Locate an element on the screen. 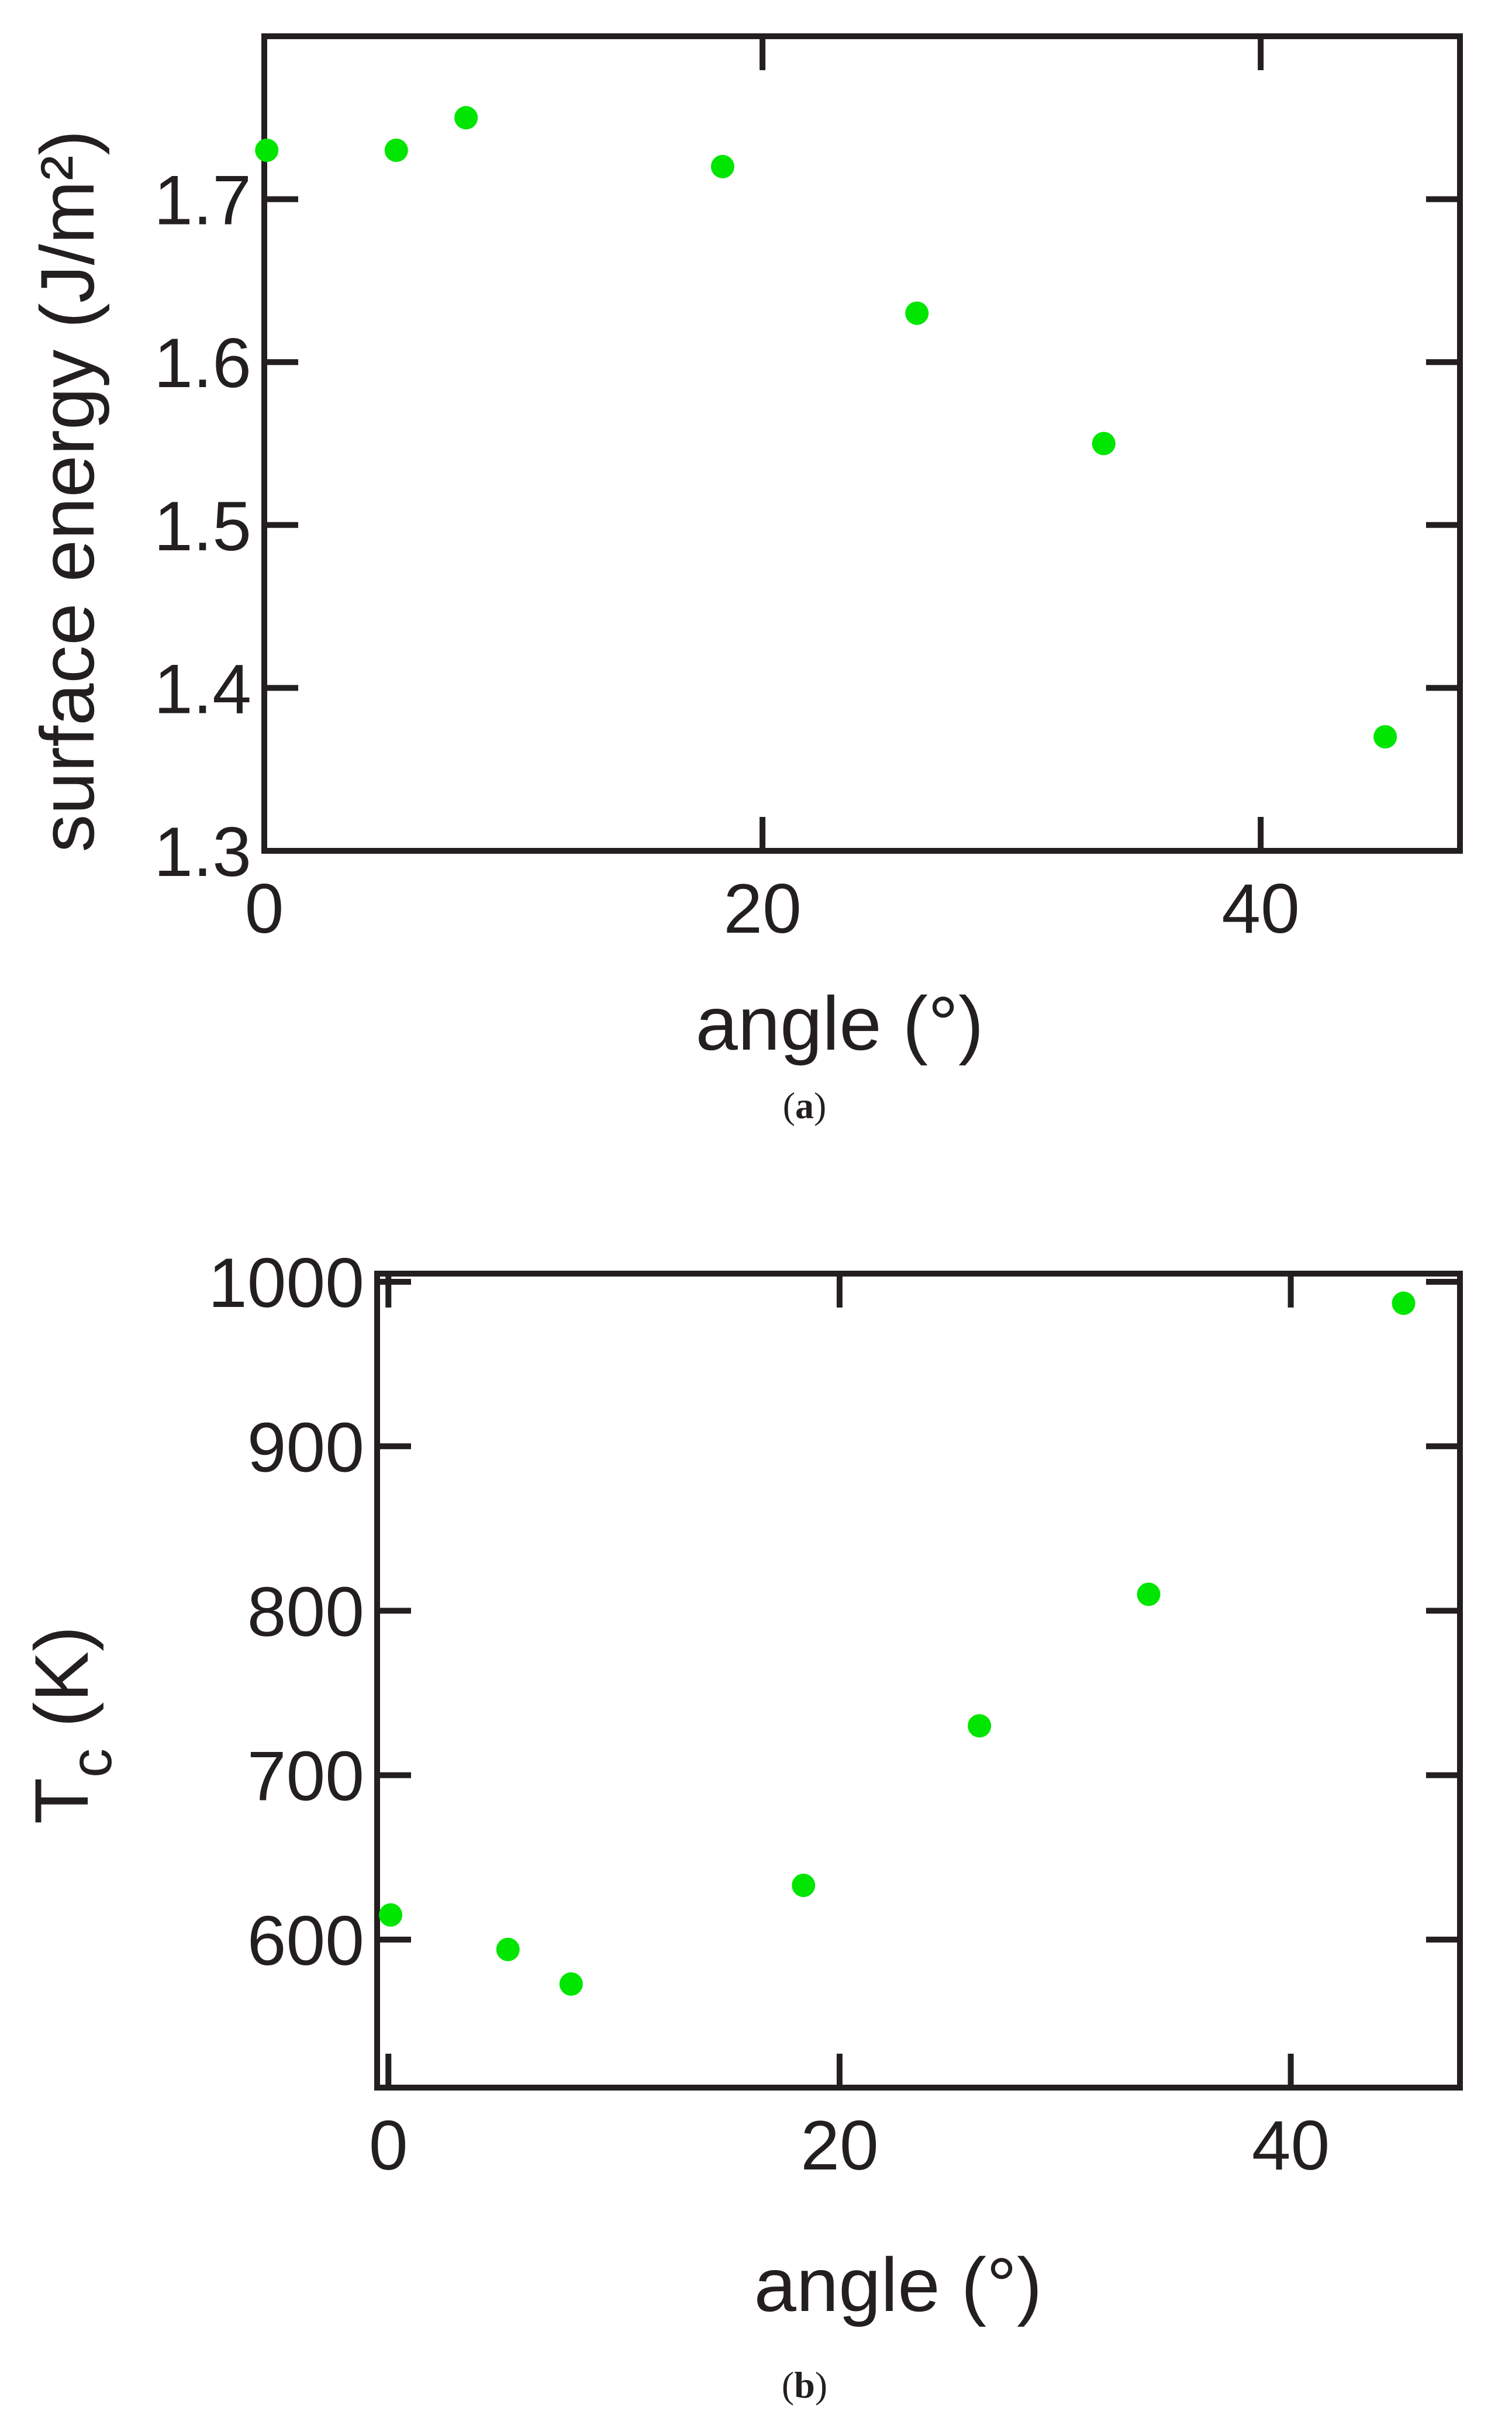 This screenshot has width=1512, height=2418. y-tick-label: 1.4 is located at coordinates (203, 689).